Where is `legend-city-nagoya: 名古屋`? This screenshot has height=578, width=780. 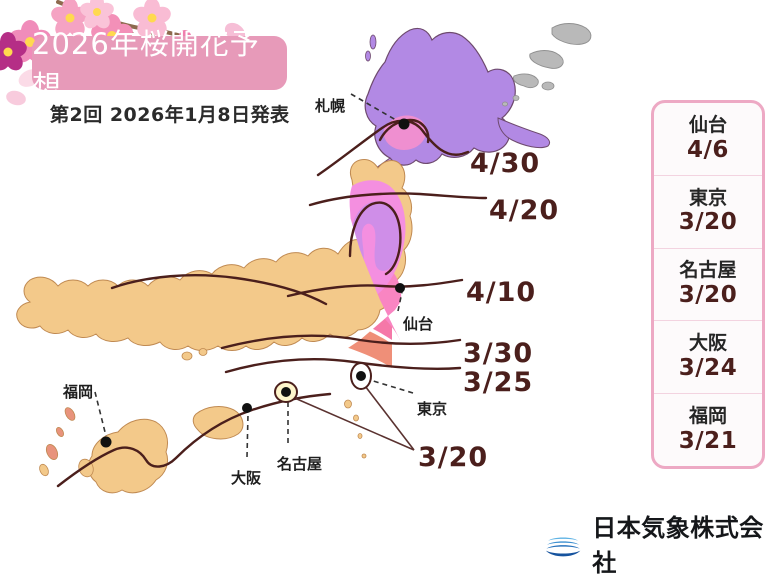 legend-city-nagoya: 名古屋 is located at coordinates (708, 270).